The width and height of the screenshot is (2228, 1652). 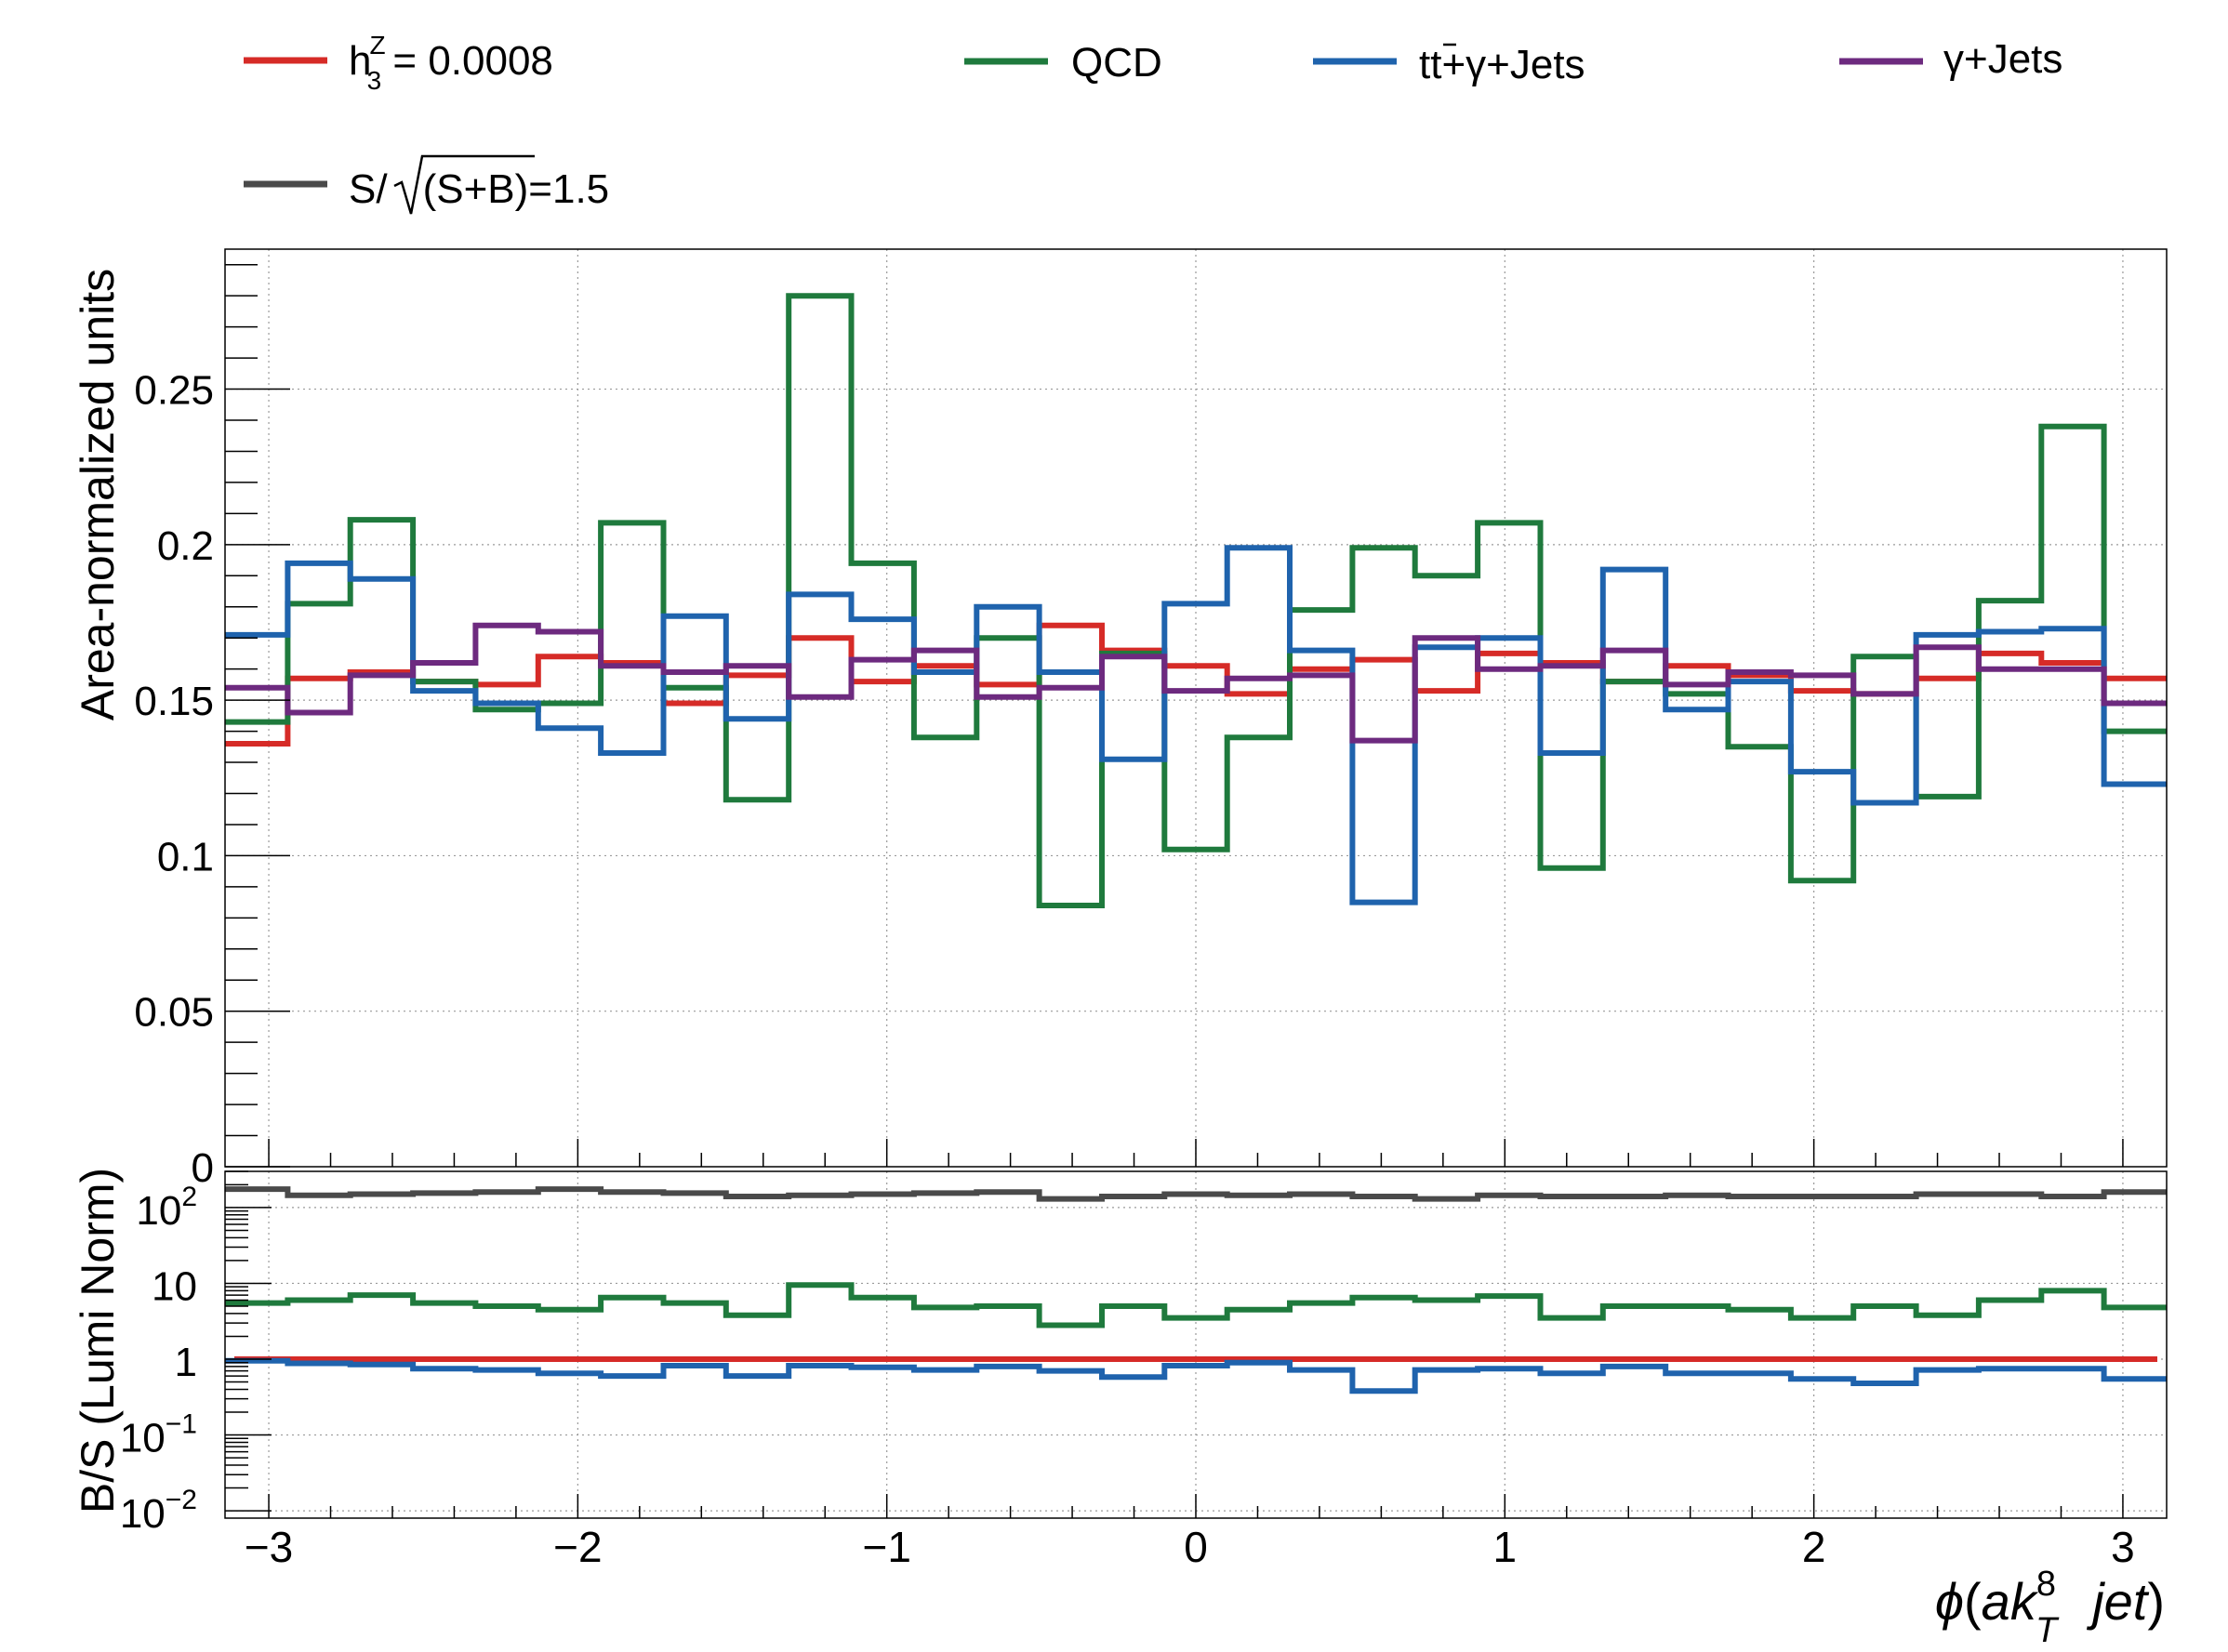 What do you see at coordinates (158, 1511) in the screenshot?
I see `ratio-y-tick-label-0: 10⁻²` at bounding box center [158, 1511].